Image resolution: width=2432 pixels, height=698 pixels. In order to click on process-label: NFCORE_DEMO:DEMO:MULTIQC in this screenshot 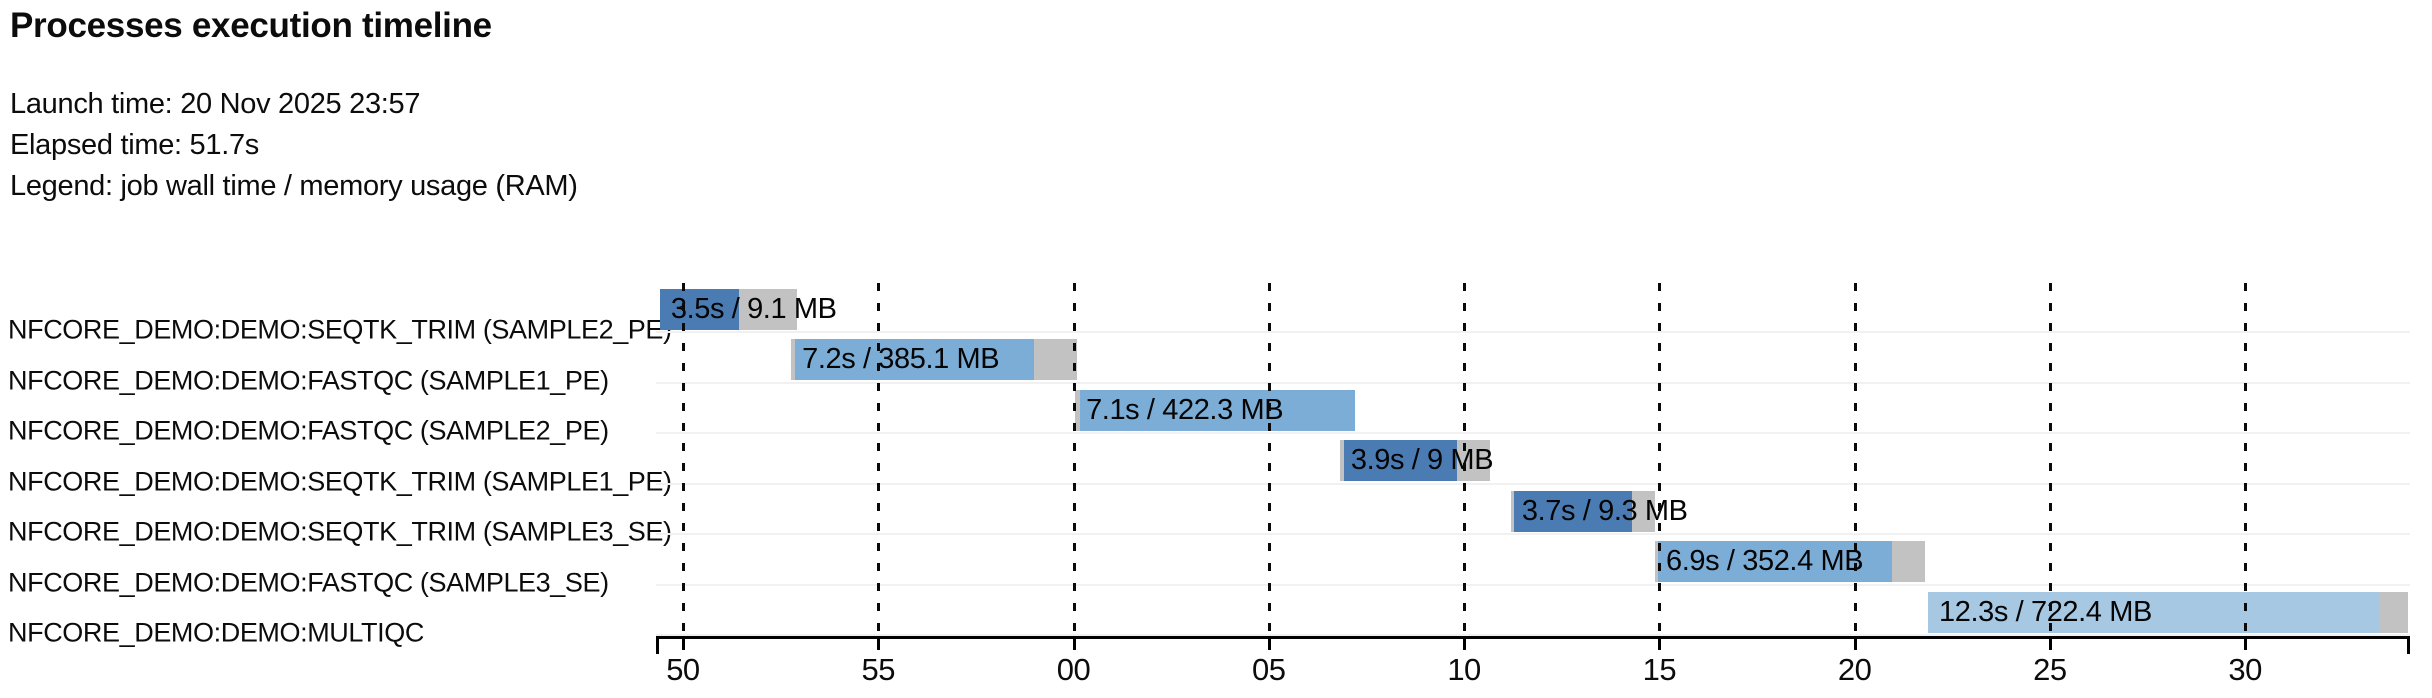, I will do `click(216, 632)`.